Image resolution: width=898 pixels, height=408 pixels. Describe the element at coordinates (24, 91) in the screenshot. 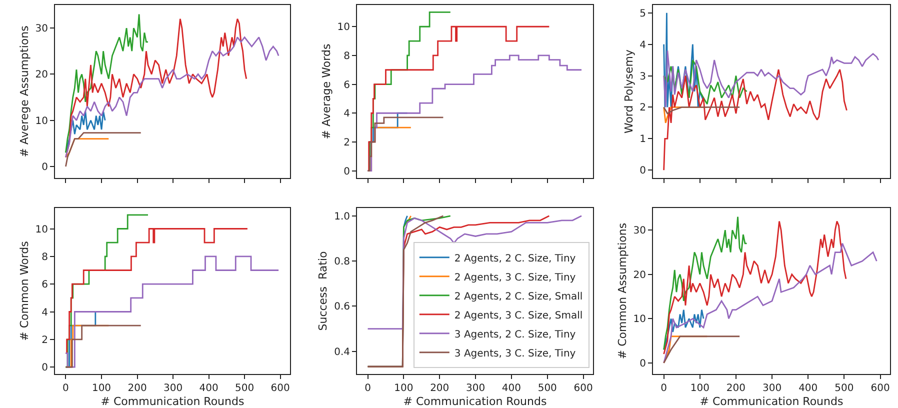

I see `y-axis-title: # Averege Assumptions` at that location.